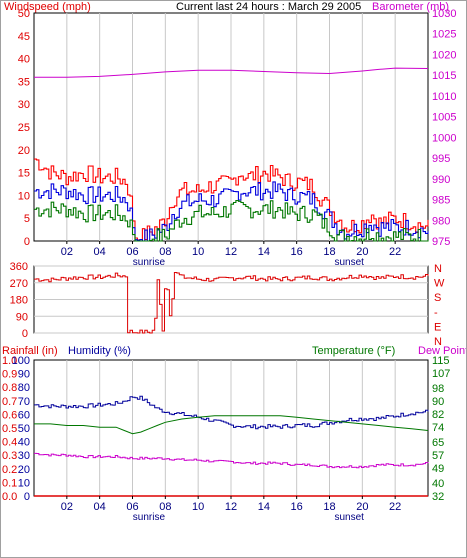 The height and width of the screenshot is (558, 467). I want to click on direction-tick-label: 360, so click(19, 267).